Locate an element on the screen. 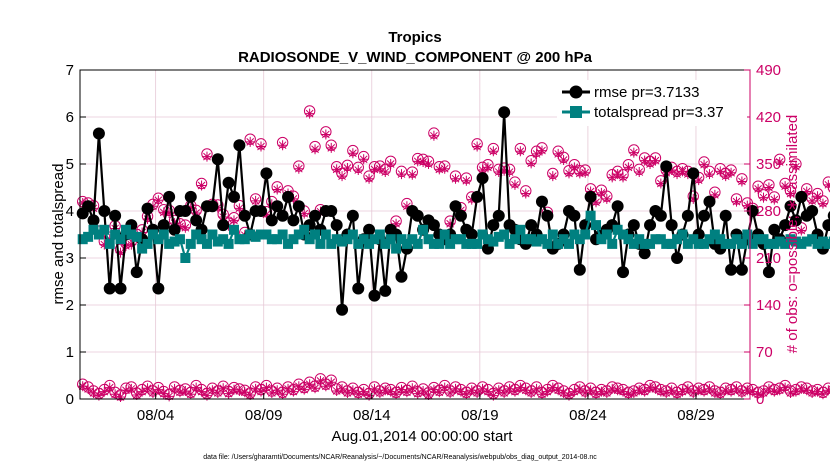 The width and height of the screenshot is (830, 470). y-tick-label: 7 is located at coordinates (70, 70).